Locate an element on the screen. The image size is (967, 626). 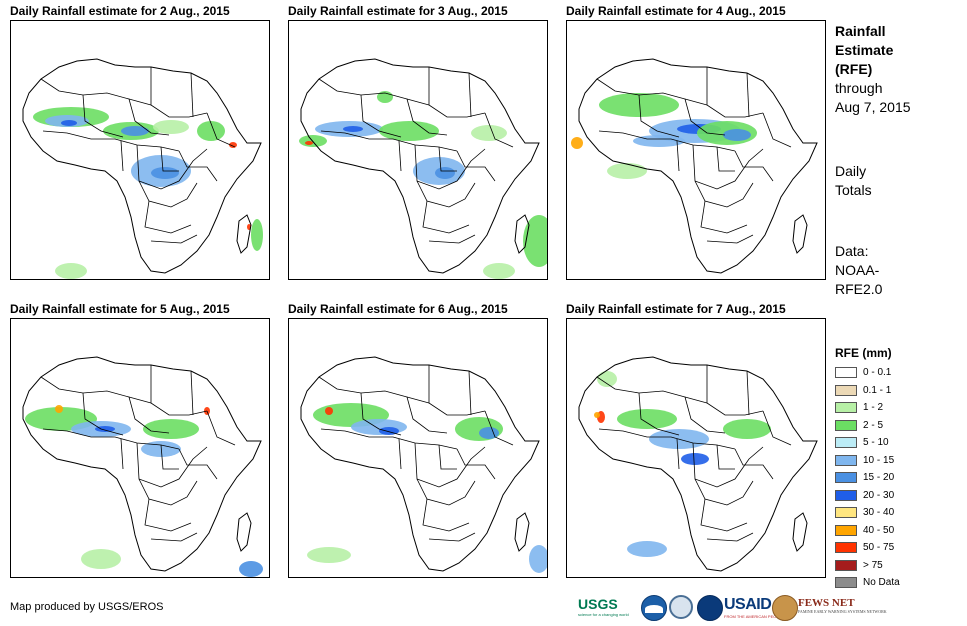
usgs-logo-text: USGS is located at coordinates (598, 604).